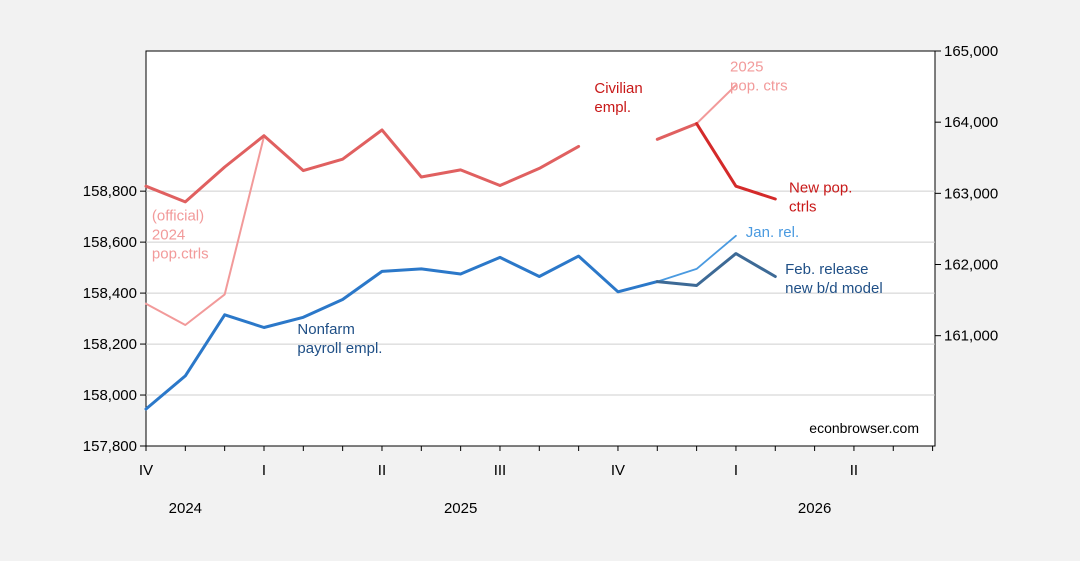  Describe the element at coordinates (460, 508) in the screenshot. I see `year-label: 2025` at that location.